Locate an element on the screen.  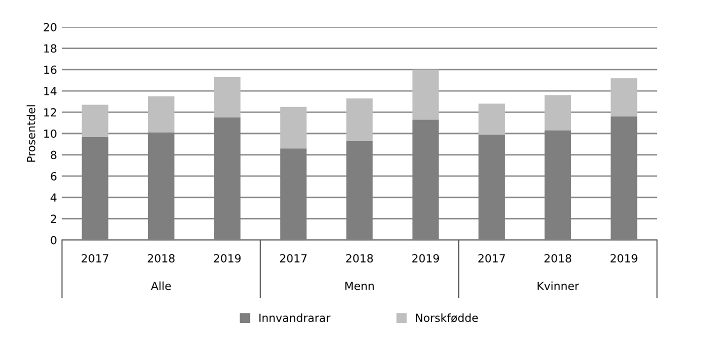
y-tick-label: 10 is located at coordinates (50, 133).